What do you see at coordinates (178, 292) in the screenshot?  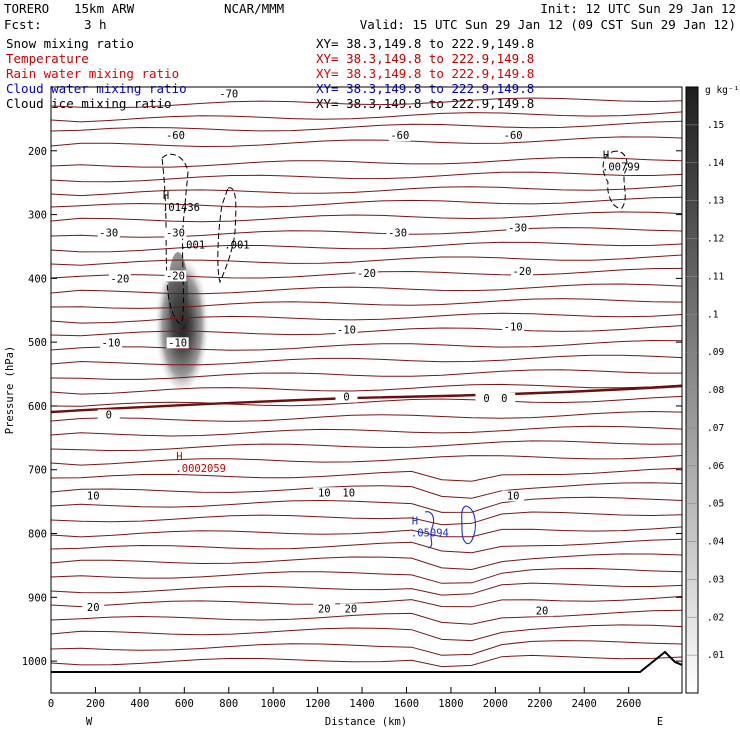 I see `snow-core` at bounding box center [178, 292].